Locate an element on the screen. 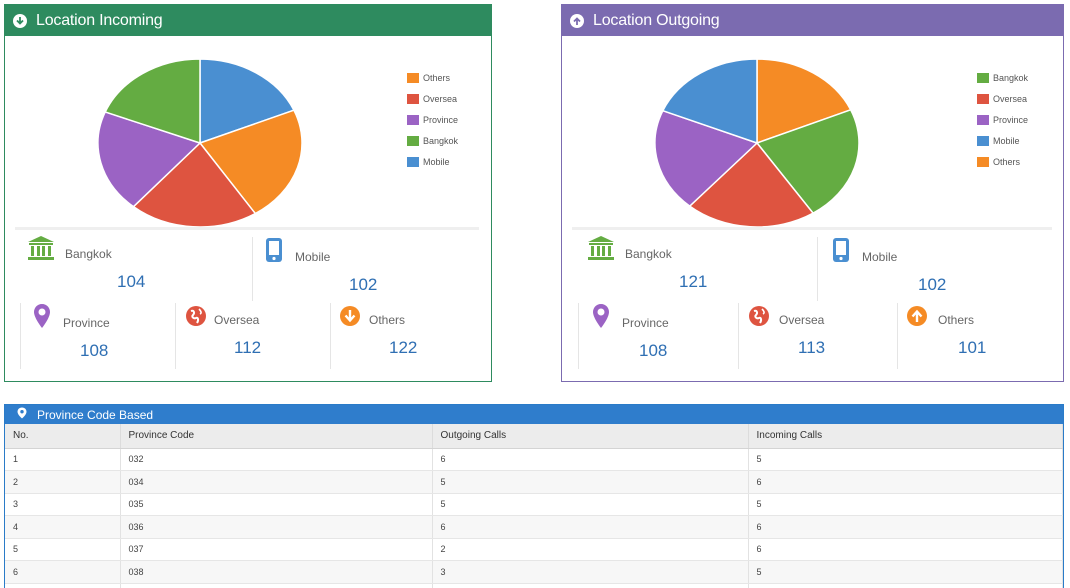 Image resolution: width=1070 pixels, height=588 pixels. table-cell: 037 is located at coordinates (276, 549).